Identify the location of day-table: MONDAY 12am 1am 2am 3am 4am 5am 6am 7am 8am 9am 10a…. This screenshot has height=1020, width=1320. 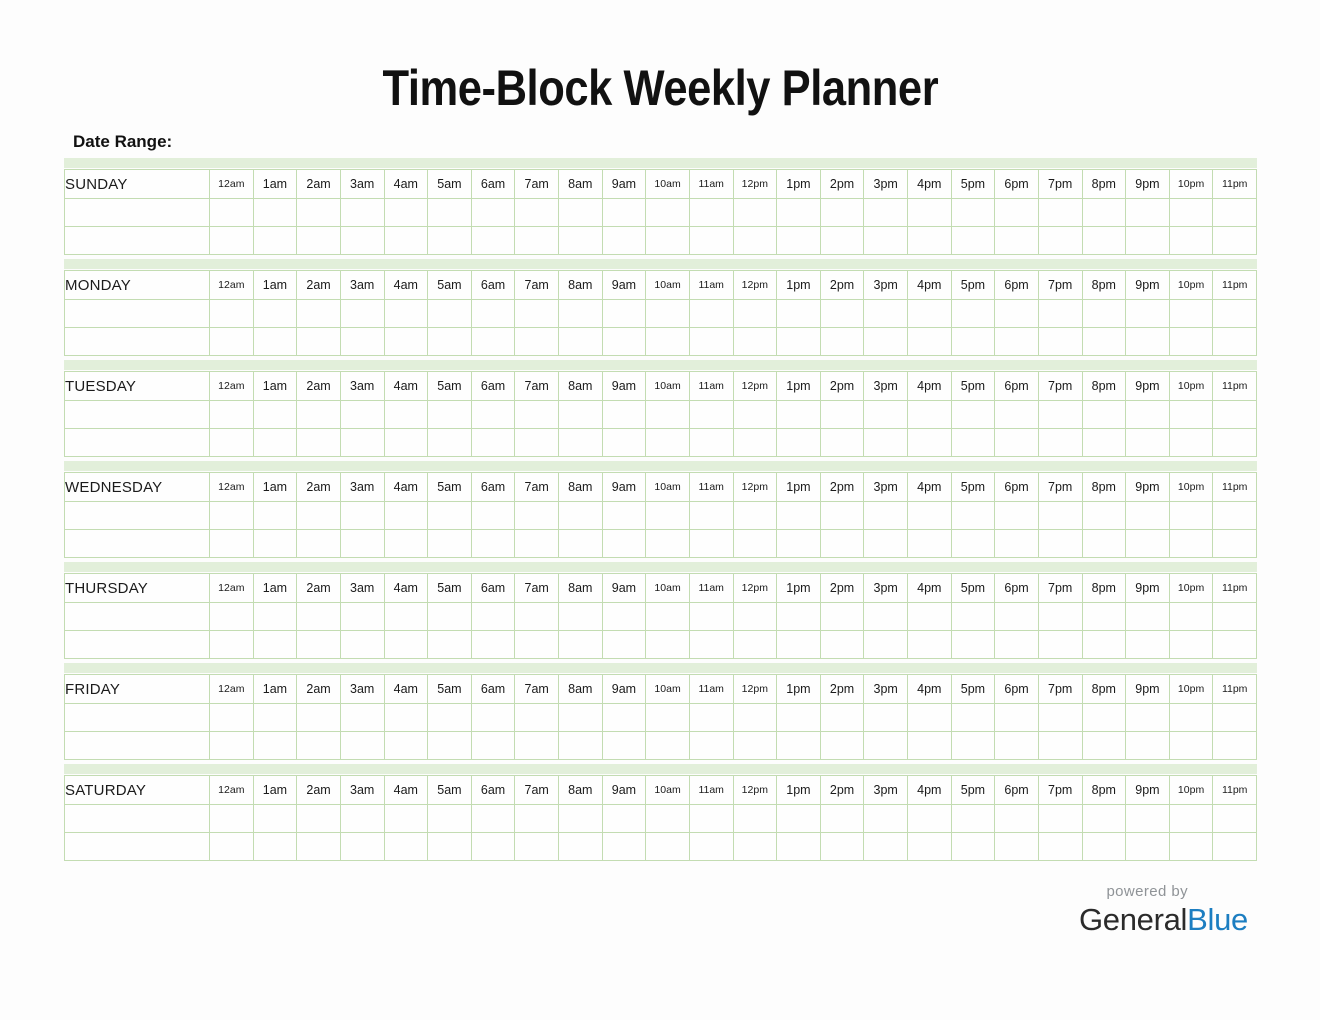
(660, 313).